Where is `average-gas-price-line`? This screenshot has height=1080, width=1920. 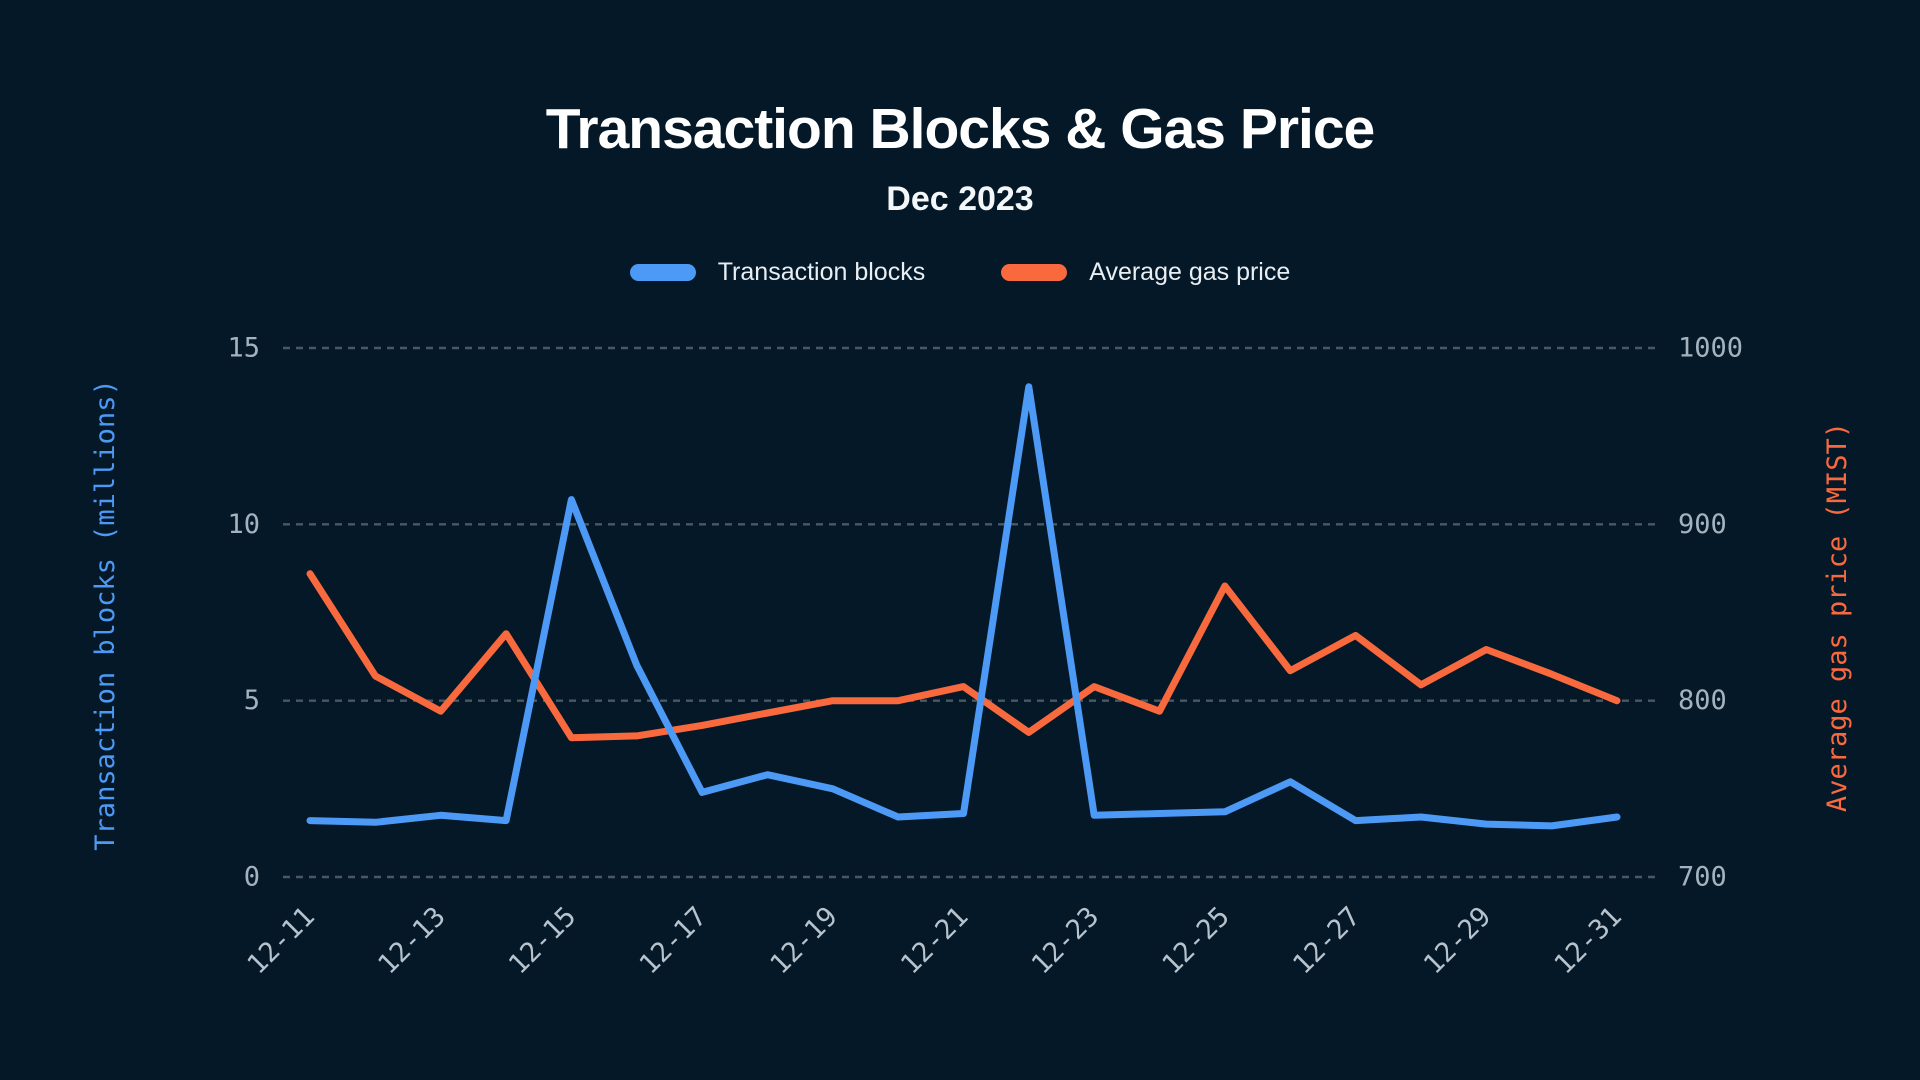
average-gas-price-line is located at coordinates (963, 656).